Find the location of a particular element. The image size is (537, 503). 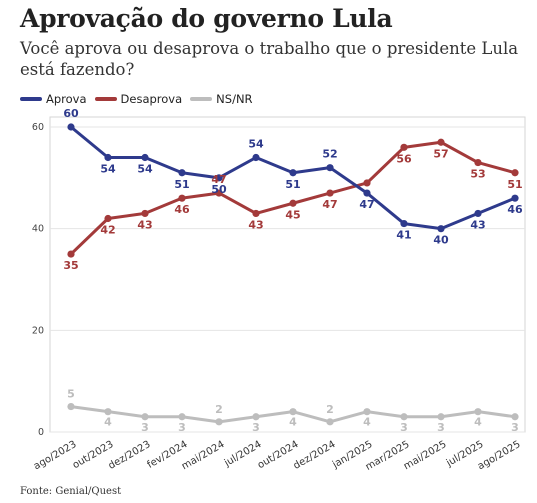

legend-label-aprova: Aprova is located at coordinates (66, 99).